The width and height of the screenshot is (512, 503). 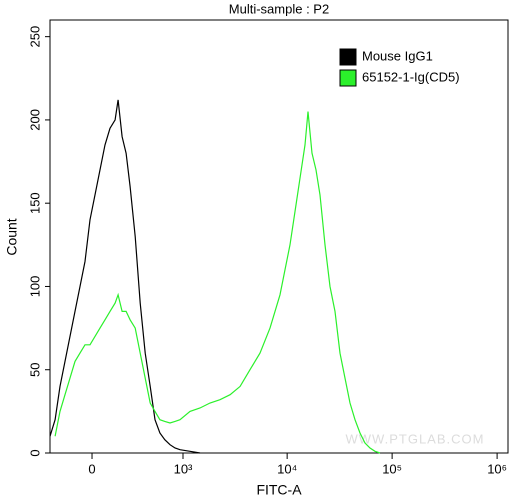 What do you see at coordinates (34, 287) in the screenshot?
I see `y-tick-label: 100` at bounding box center [34, 287].